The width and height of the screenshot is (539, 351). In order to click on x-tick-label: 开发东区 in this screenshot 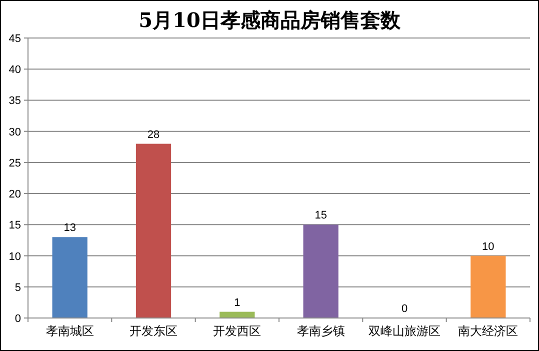, I will do `click(154, 331)`.